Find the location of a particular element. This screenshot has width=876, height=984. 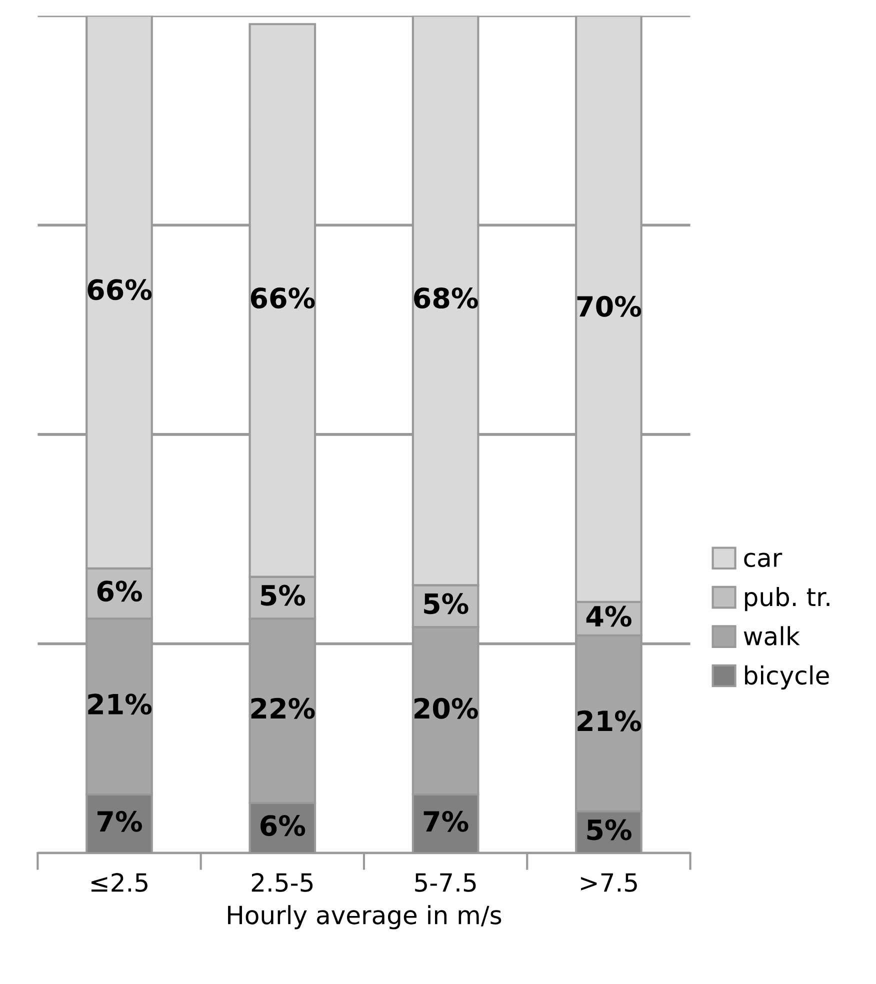

legend-label: pub. tr. is located at coordinates (787, 599).